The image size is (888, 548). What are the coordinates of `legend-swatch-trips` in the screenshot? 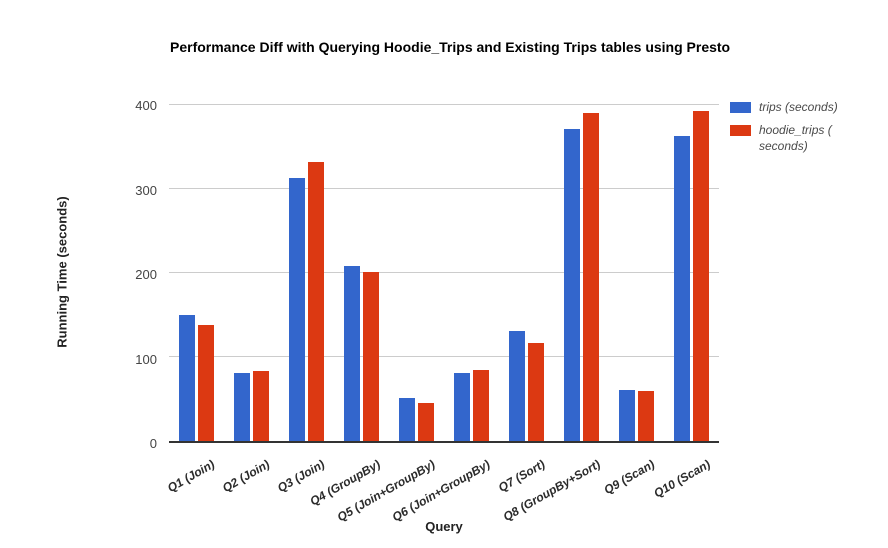 It's located at (740, 107).